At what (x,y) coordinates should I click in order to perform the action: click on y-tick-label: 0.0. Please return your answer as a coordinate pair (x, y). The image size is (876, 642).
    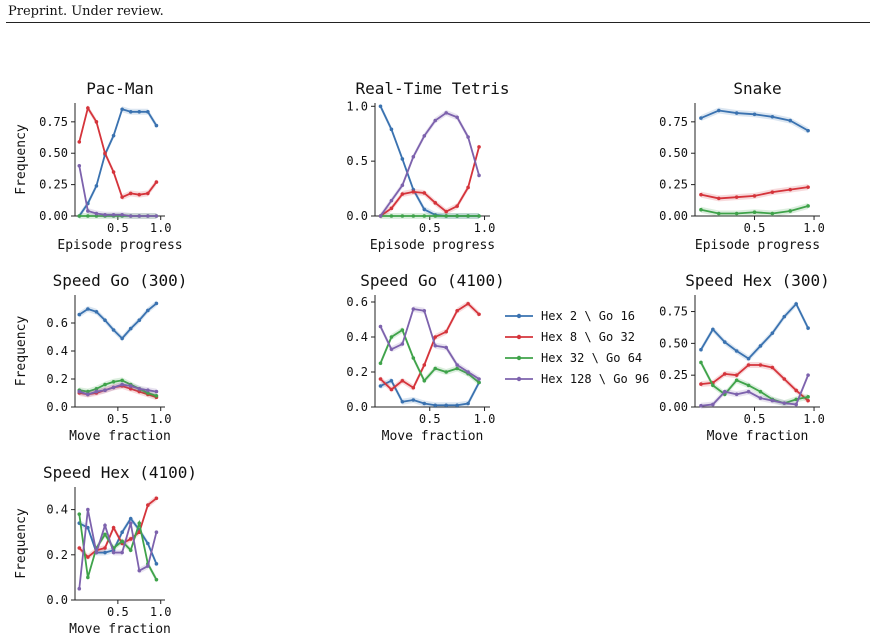
    Looking at the image, I should click on (57, 407).